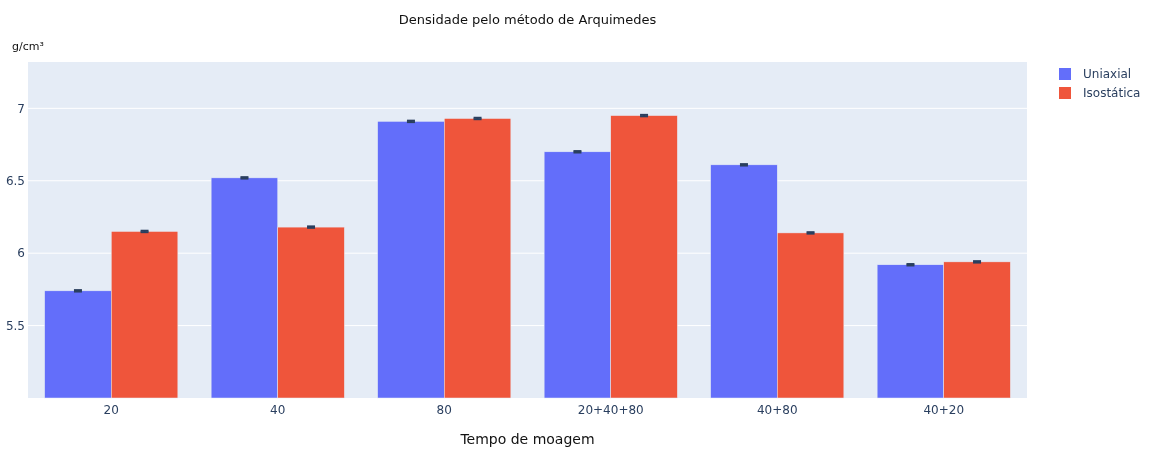 This screenshot has height=450, width=1157. Describe the element at coordinates (28, 46) in the screenshot. I see `y-axis-title: g/cm³` at that location.